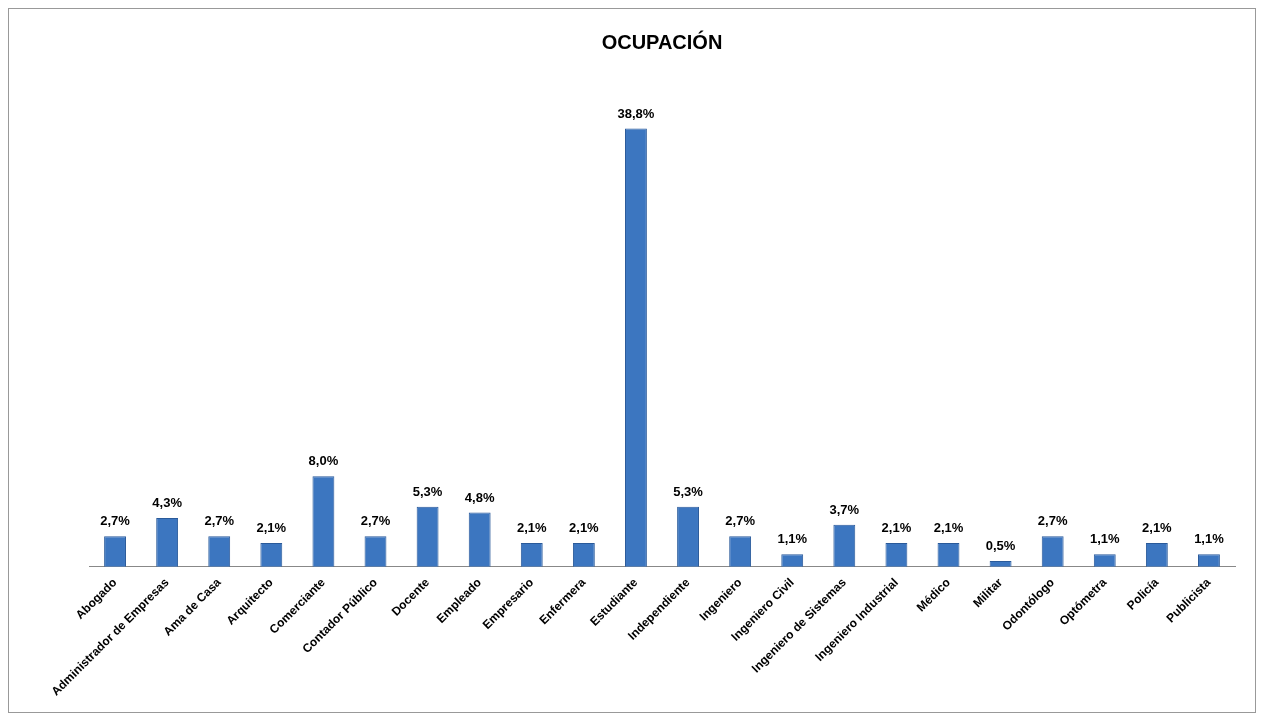 Image resolution: width=1266 pixels, height=723 pixels. I want to click on data-label: 4,8%, so click(479, 497).